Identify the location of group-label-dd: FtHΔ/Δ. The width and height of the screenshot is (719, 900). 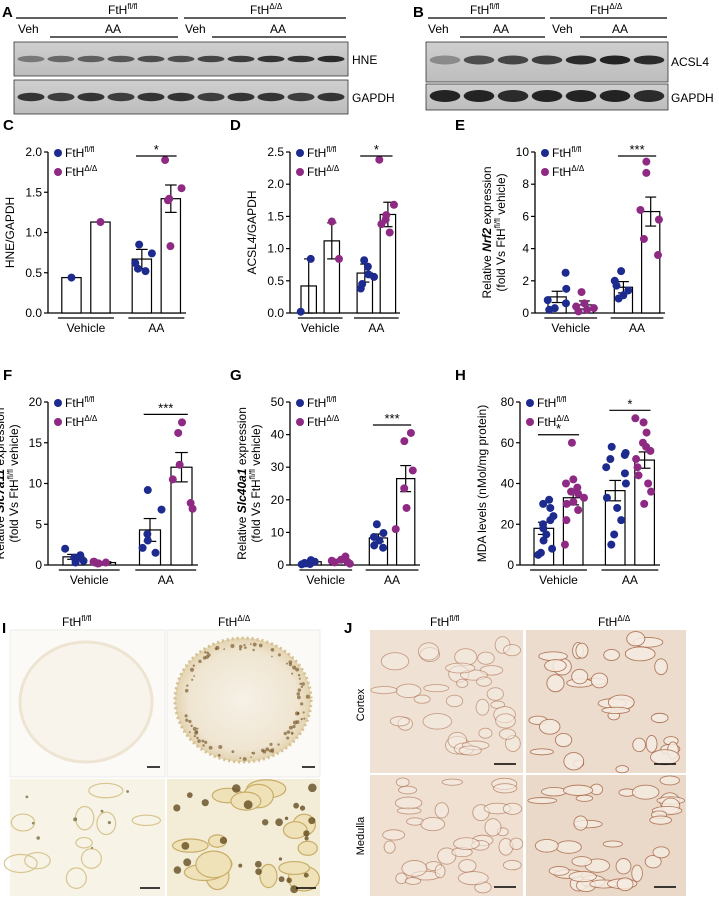
(266, 9).